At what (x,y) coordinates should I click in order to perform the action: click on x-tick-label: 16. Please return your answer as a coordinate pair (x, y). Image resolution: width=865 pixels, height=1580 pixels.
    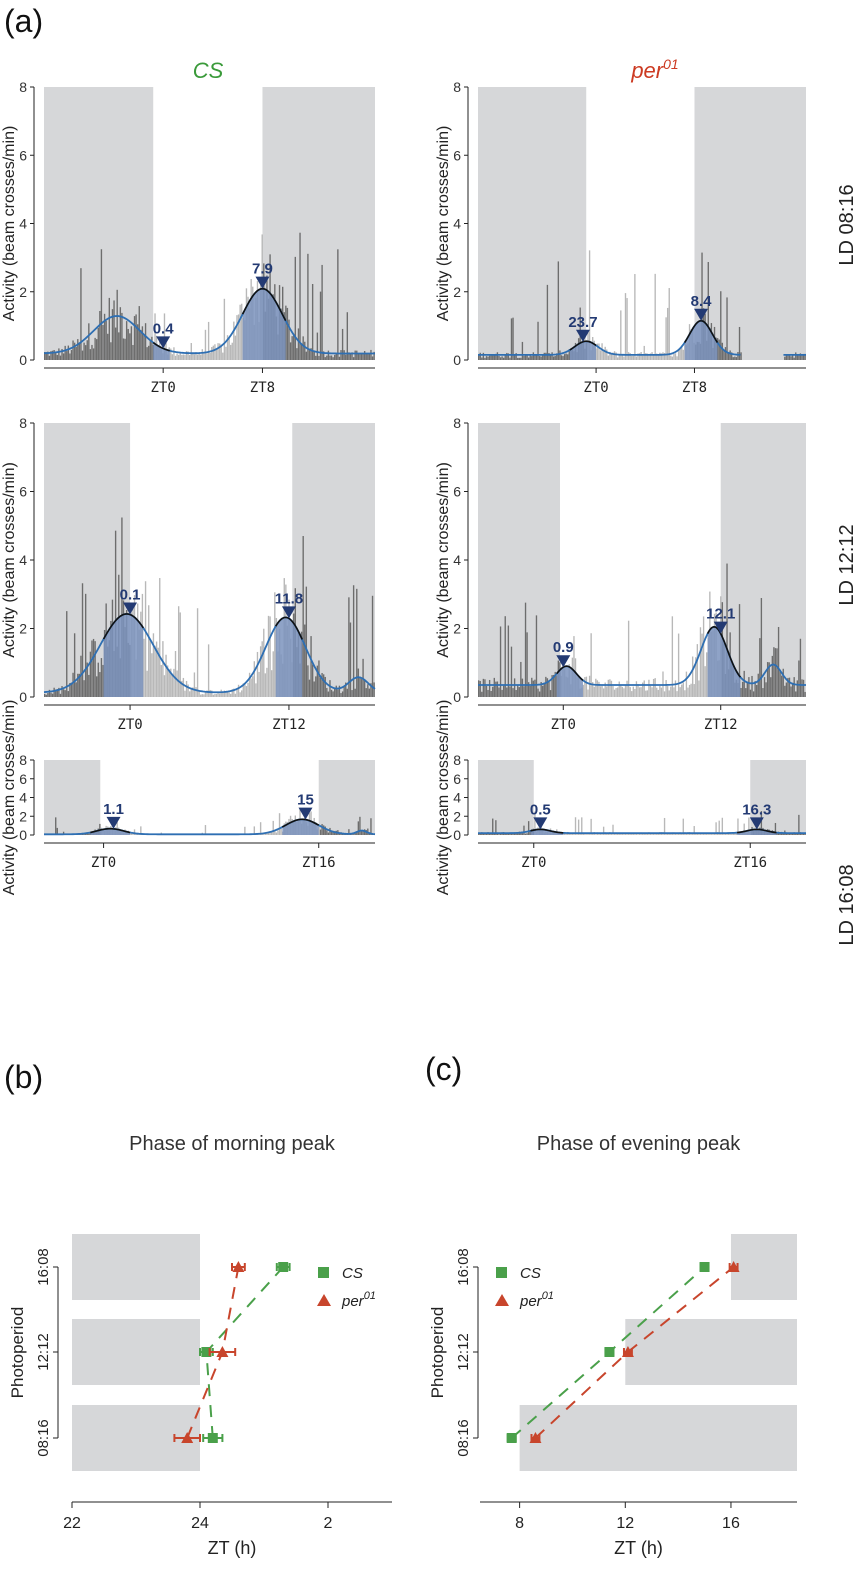
    Looking at the image, I should click on (731, 1523).